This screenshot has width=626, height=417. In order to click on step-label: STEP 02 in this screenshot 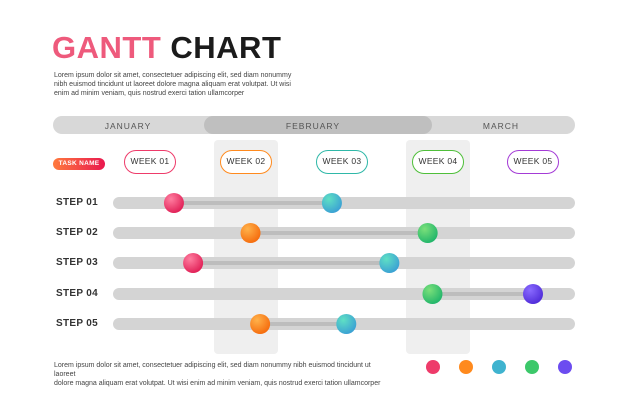, I will do `click(77, 232)`.